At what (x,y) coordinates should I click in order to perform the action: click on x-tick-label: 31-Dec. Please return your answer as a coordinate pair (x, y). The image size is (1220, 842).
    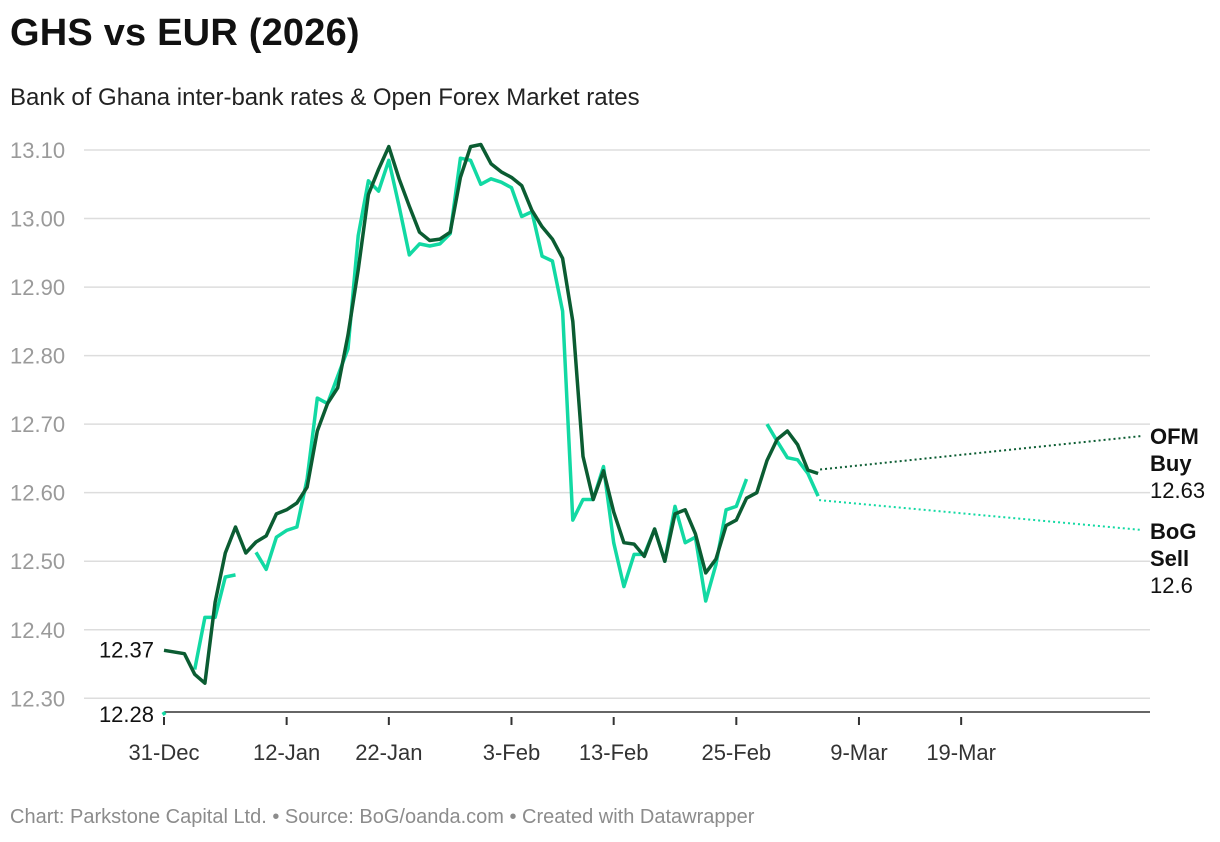
    Looking at the image, I should click on (164, 752).